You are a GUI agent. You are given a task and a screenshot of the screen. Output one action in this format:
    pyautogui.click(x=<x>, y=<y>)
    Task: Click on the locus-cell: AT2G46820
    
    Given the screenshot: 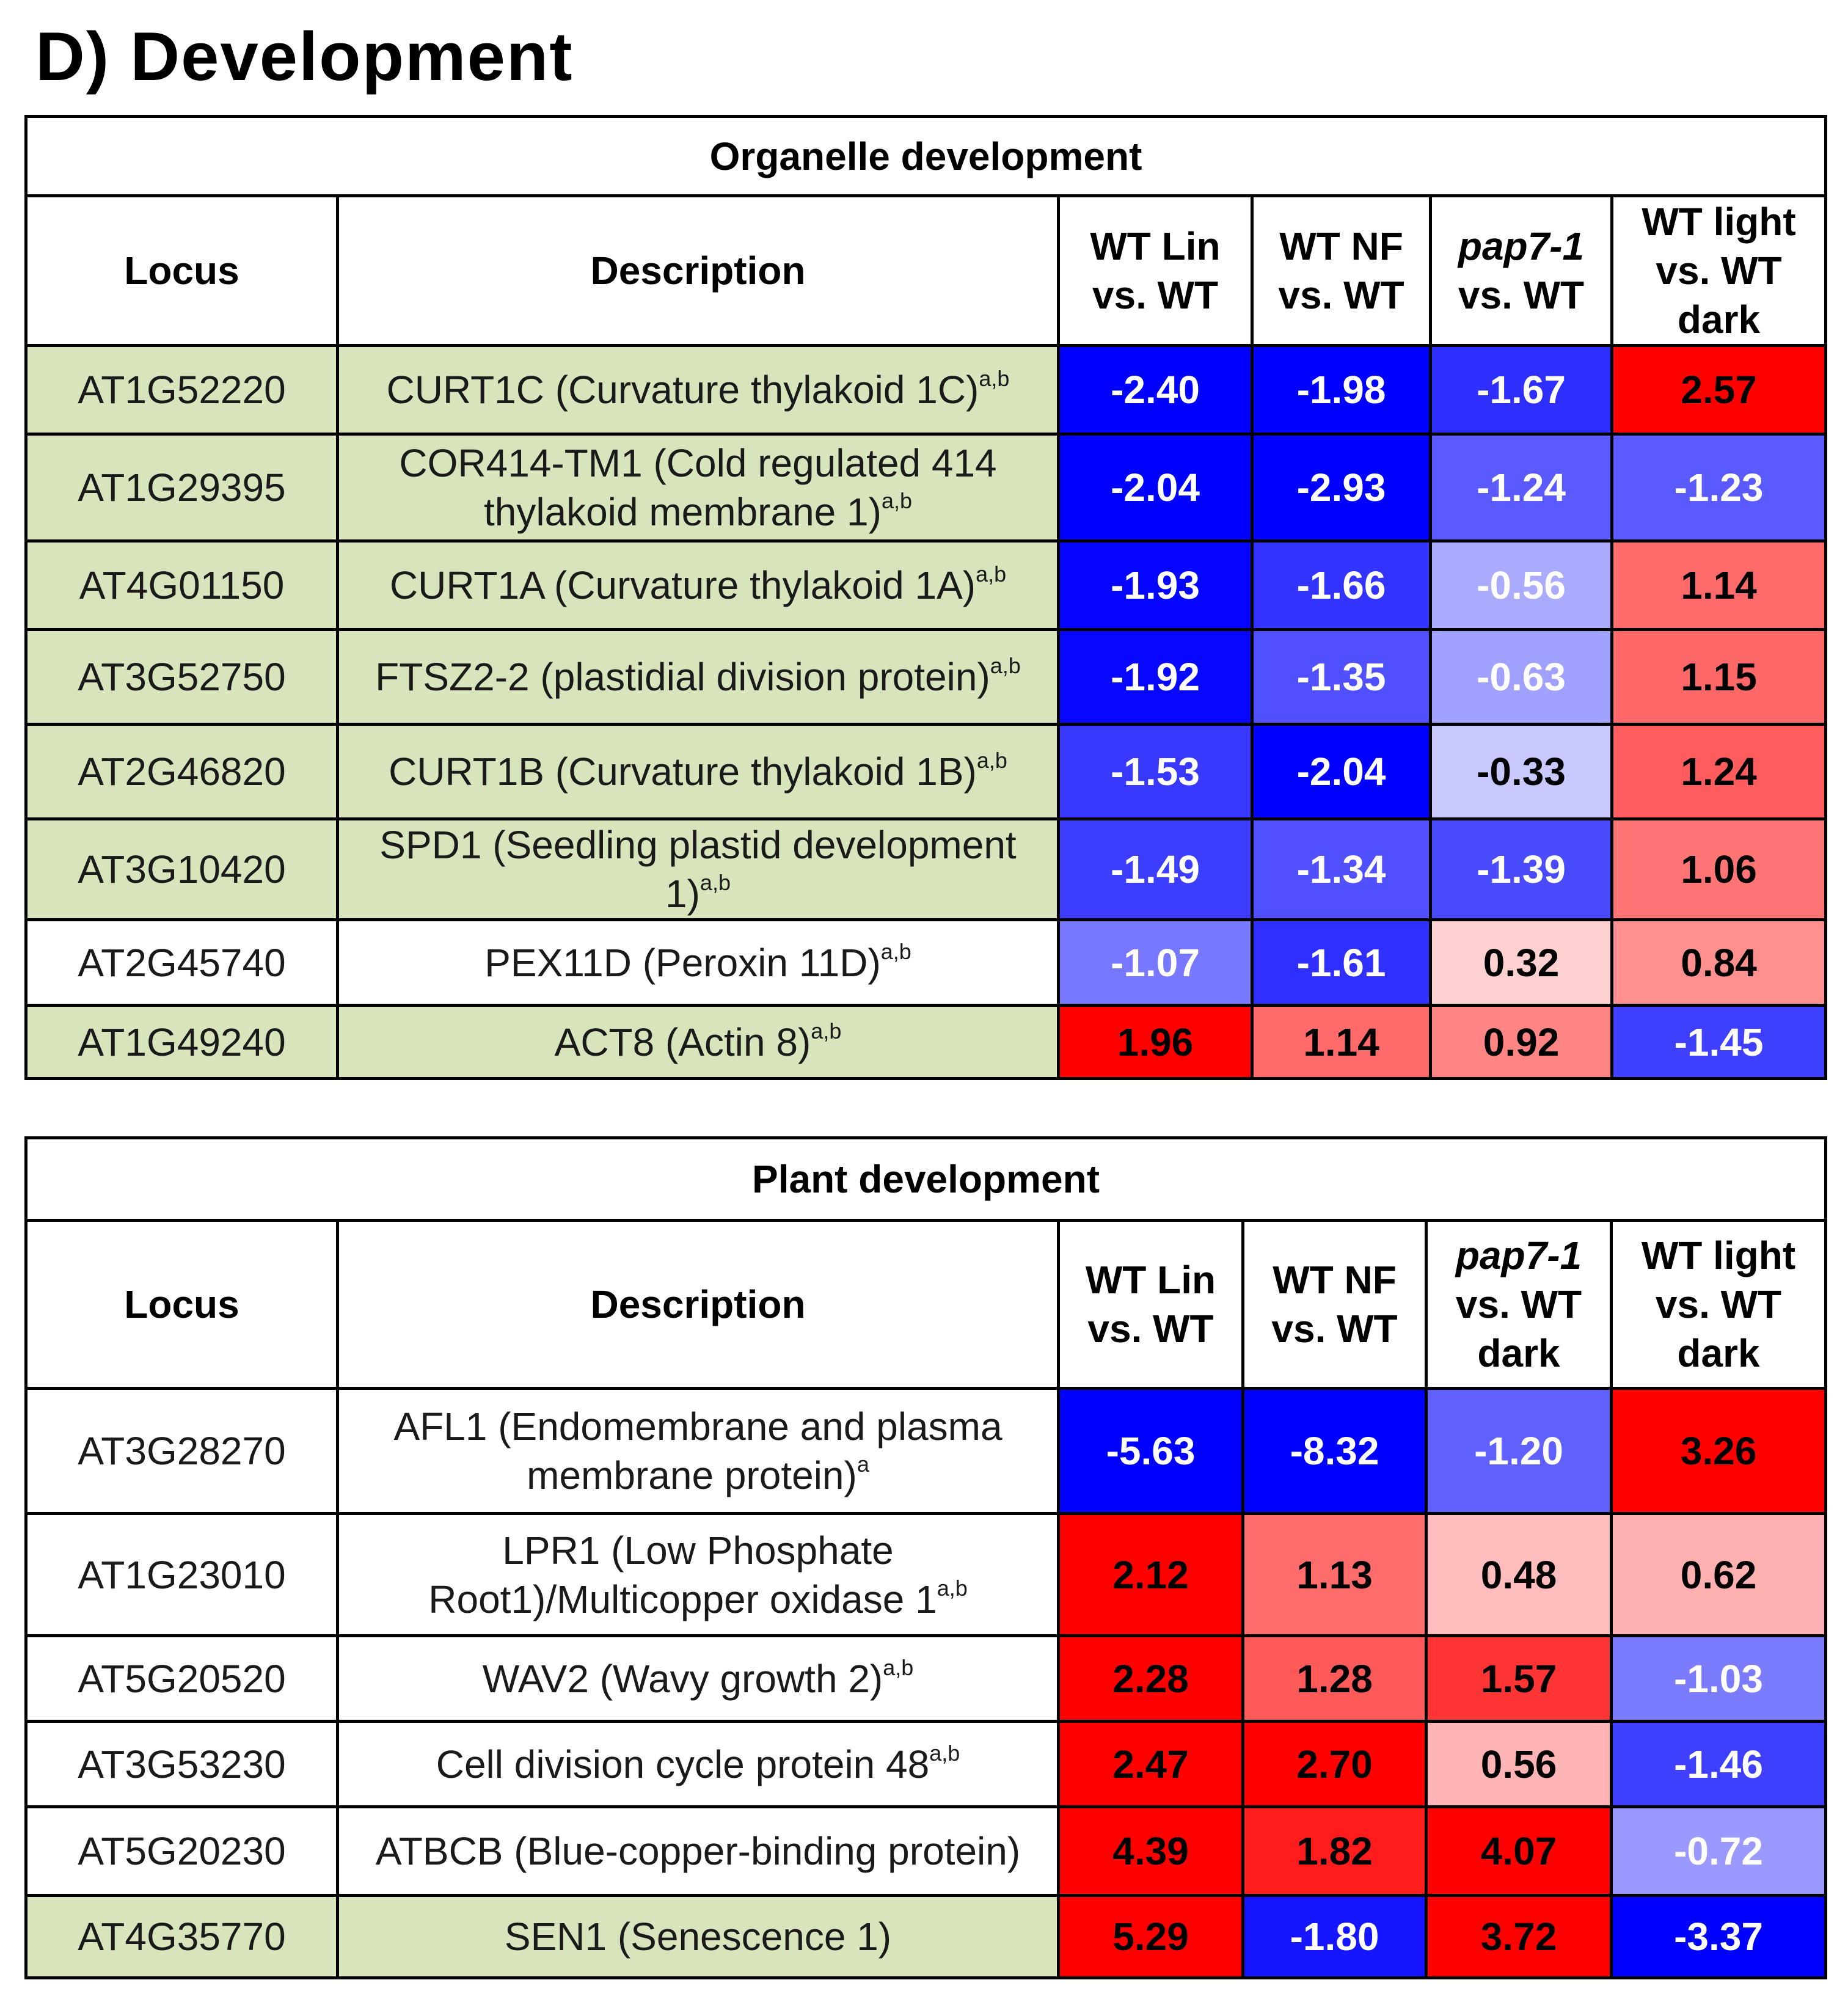 What is the action you would take?
    pyautogui.click(x=181, y=771)
    